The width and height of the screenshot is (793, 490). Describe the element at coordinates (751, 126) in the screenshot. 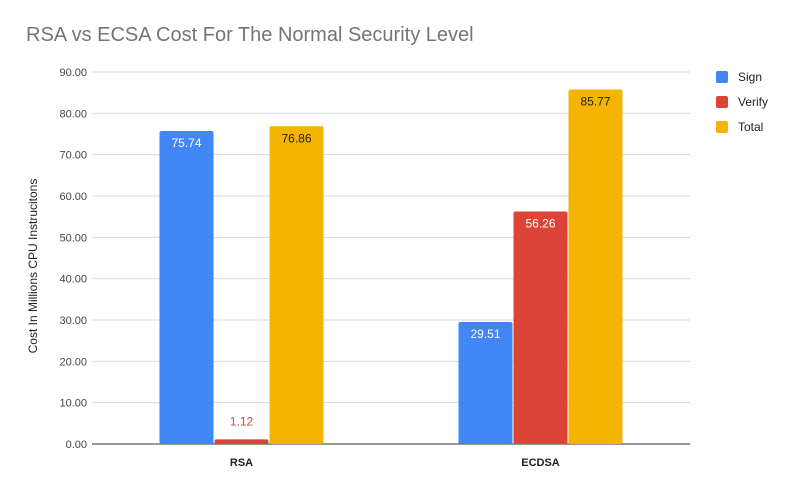

I see `legend-label: Total` at that location.